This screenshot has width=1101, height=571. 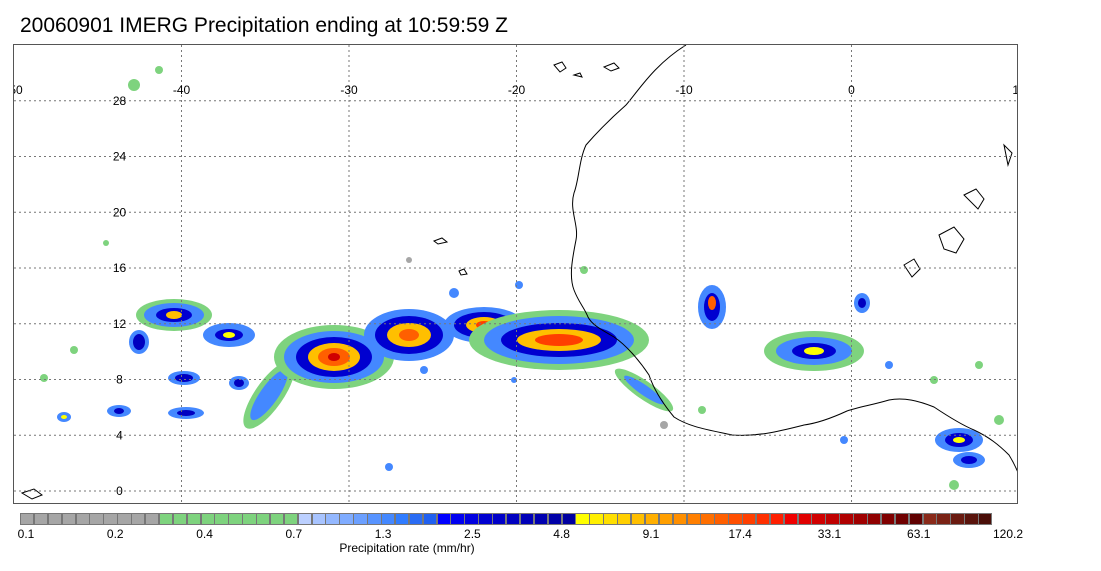 What do you see at coordinates (294, 534) in the screenshot?
I see `colorbar-tick-label: 0.7` at bounding box center [294, 534].